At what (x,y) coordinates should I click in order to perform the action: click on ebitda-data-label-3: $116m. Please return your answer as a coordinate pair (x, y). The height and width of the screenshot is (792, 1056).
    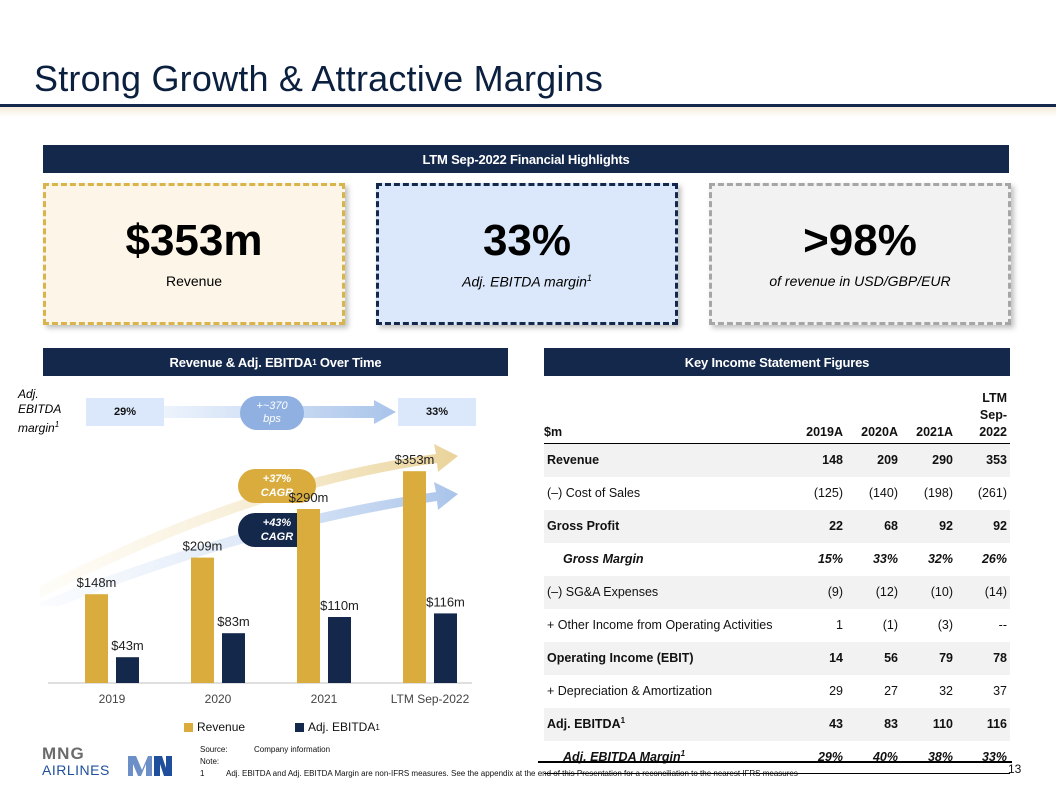
    Looking at the image, I should click on (445, 601).